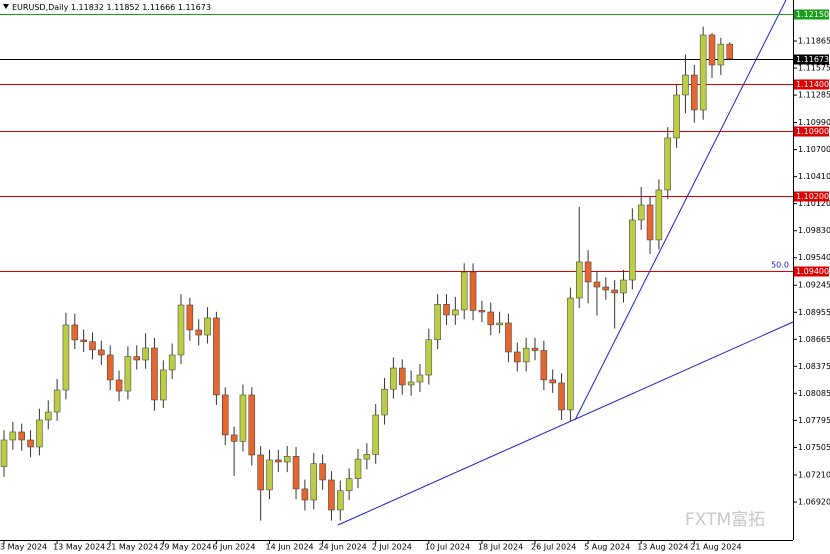 This screenshot has width=830, height=554. I want to click on level-label: 1.10900, so click(812, 131).